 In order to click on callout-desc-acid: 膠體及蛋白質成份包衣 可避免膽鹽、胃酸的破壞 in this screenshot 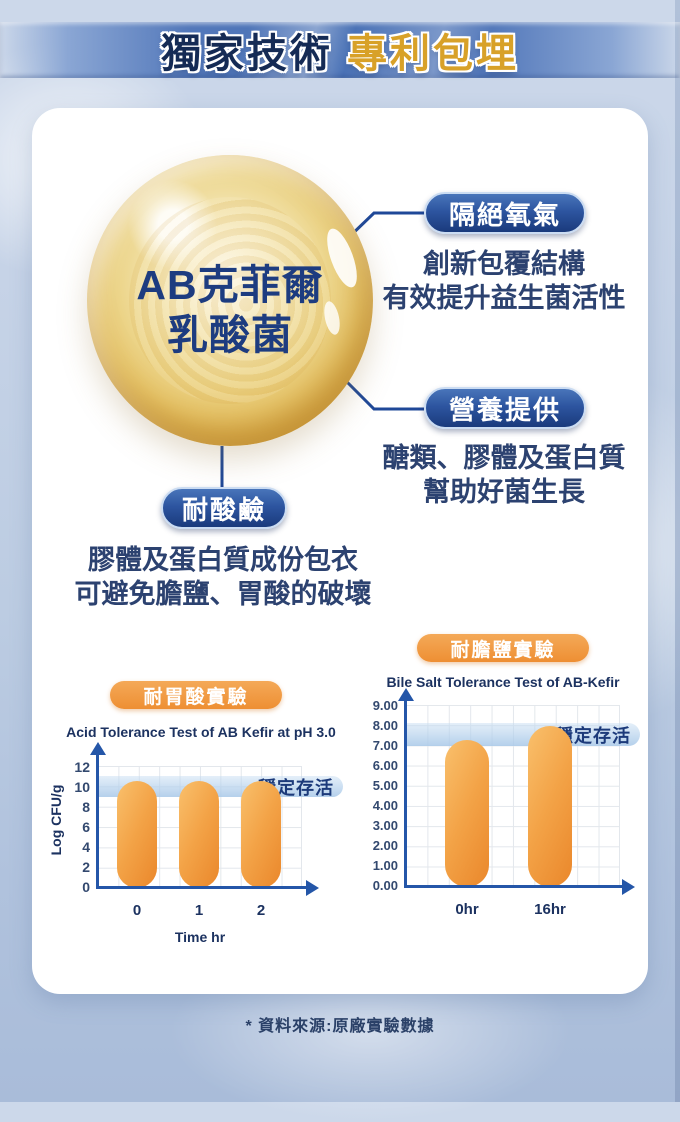, I will do `click(223, 577)`.